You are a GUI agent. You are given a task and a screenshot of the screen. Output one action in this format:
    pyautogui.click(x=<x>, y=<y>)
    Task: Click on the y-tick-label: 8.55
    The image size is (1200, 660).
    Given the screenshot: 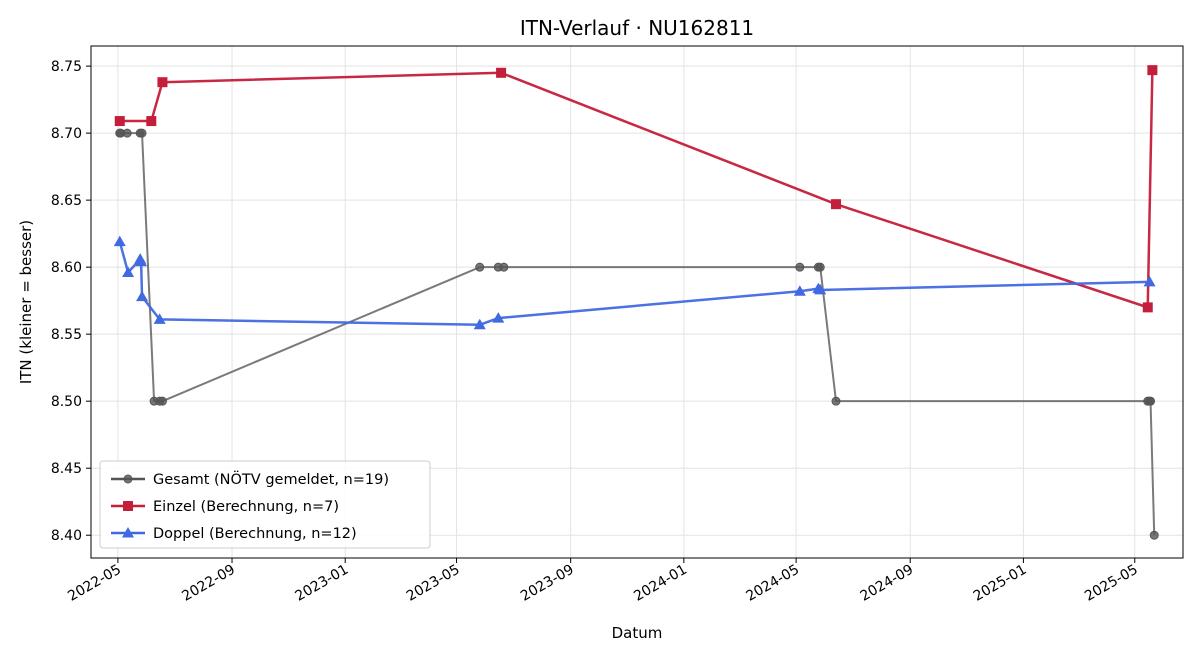 What is the action you would take?
    pyautogui.click(x=66, y=335)
    